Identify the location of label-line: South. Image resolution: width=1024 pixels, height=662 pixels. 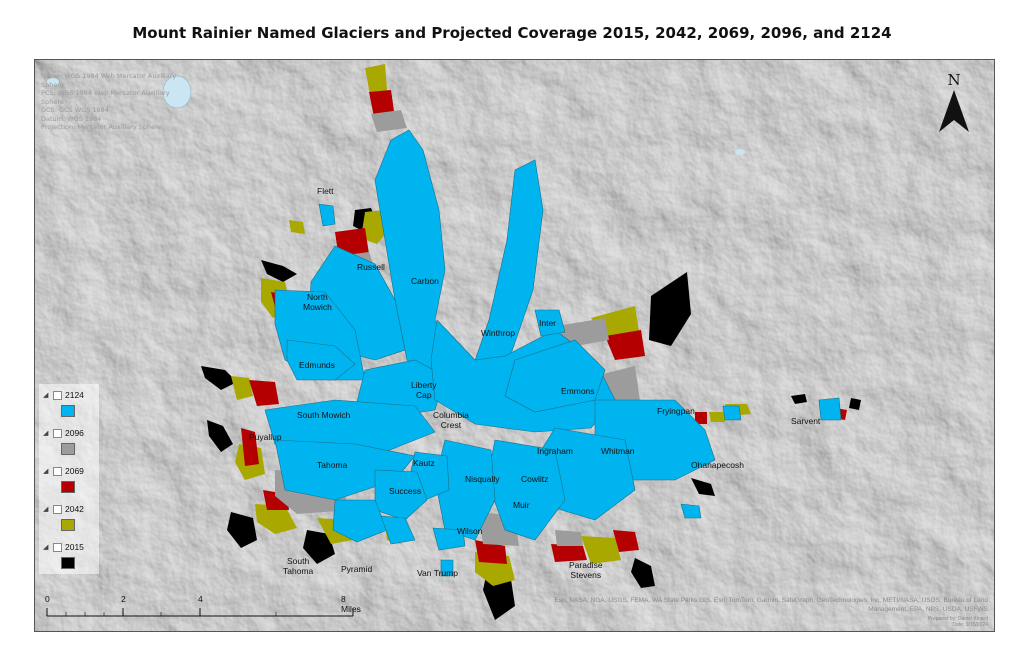
(298, 561).